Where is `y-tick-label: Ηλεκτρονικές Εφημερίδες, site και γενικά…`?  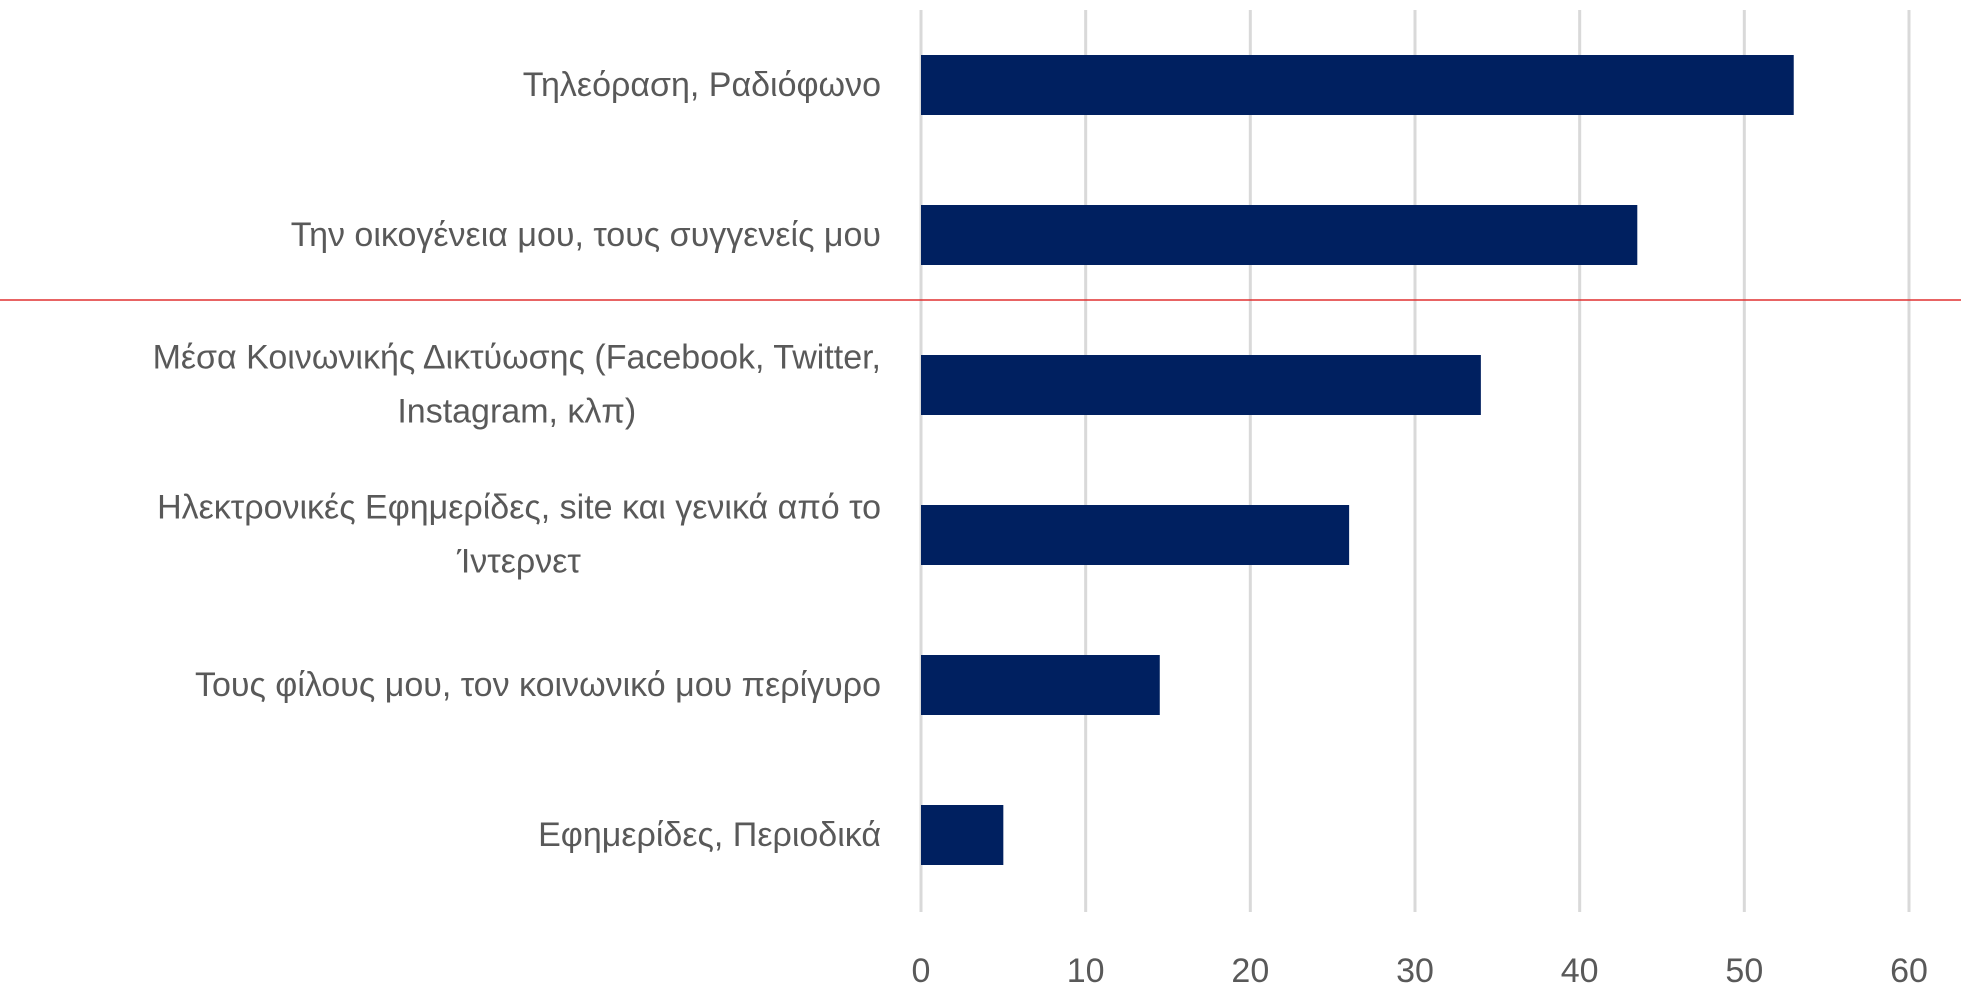
y-tick-label: Ηλεκτρονικές Εφημερίδες, site και γενικά… is located at coordinates (519, 534).